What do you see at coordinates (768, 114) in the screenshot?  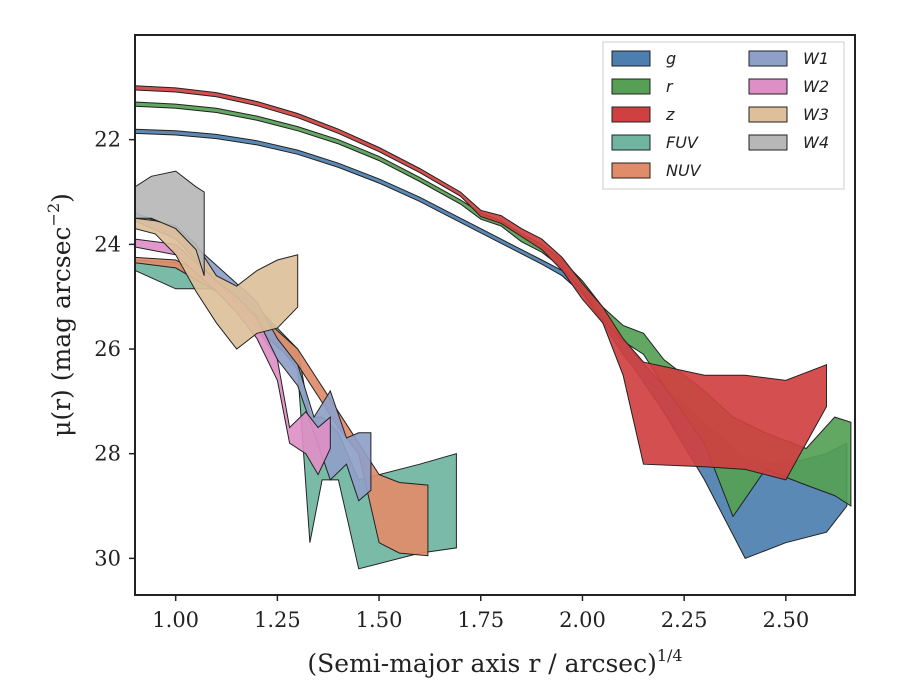 I see `legend-swatch-w3` at bounding box center [768, 114].